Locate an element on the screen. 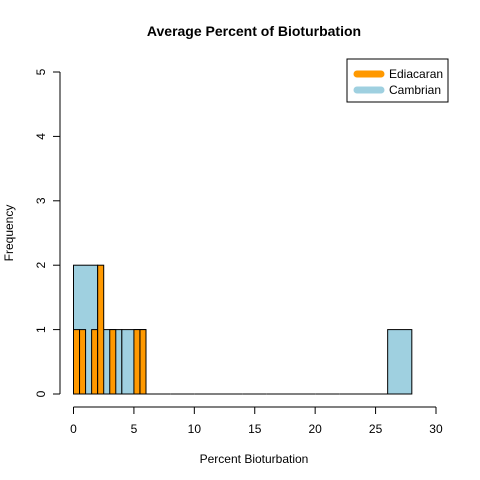 The width and height of the screenshot is (480, 480). x-tick-label: 30 is located at coordinates (436, 429).